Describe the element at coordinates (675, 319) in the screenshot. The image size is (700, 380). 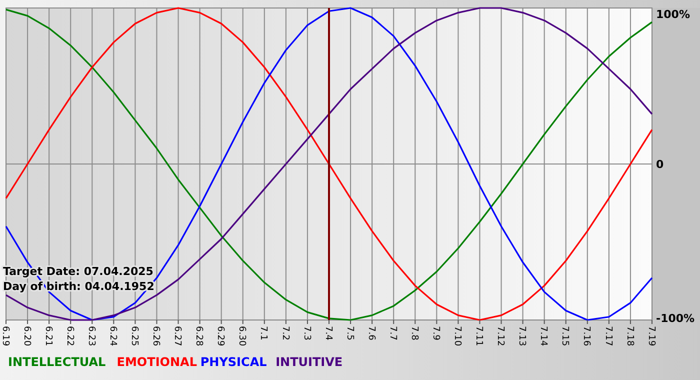
I see `y-tick-label: -100%` at that location.